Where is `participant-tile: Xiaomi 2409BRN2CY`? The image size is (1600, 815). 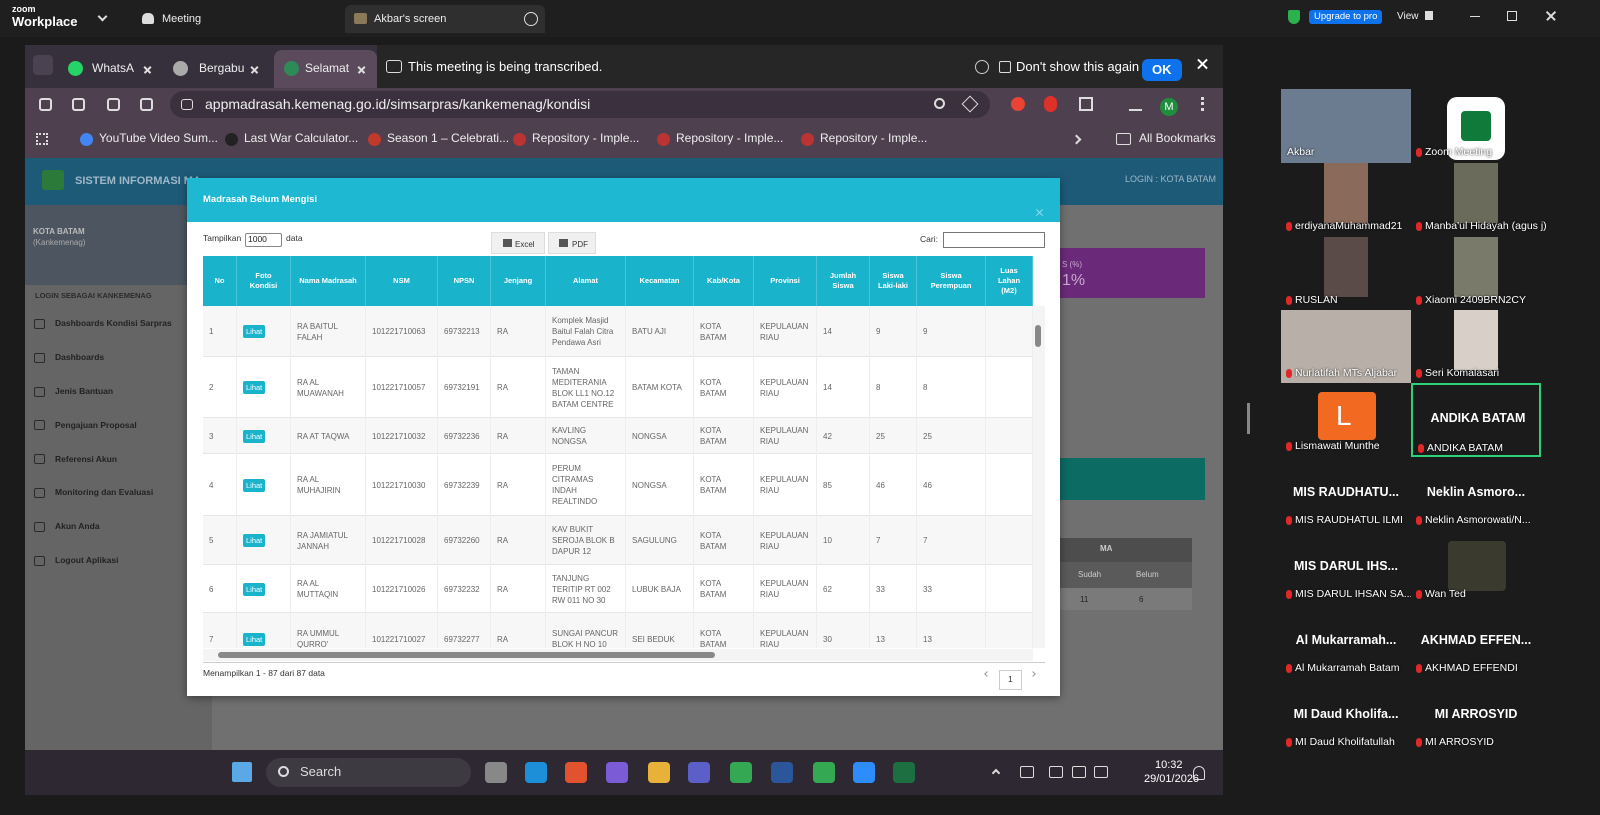 participant-tile: Xiaomi 2409BRN2CY is located at coordinates (1476, 274).